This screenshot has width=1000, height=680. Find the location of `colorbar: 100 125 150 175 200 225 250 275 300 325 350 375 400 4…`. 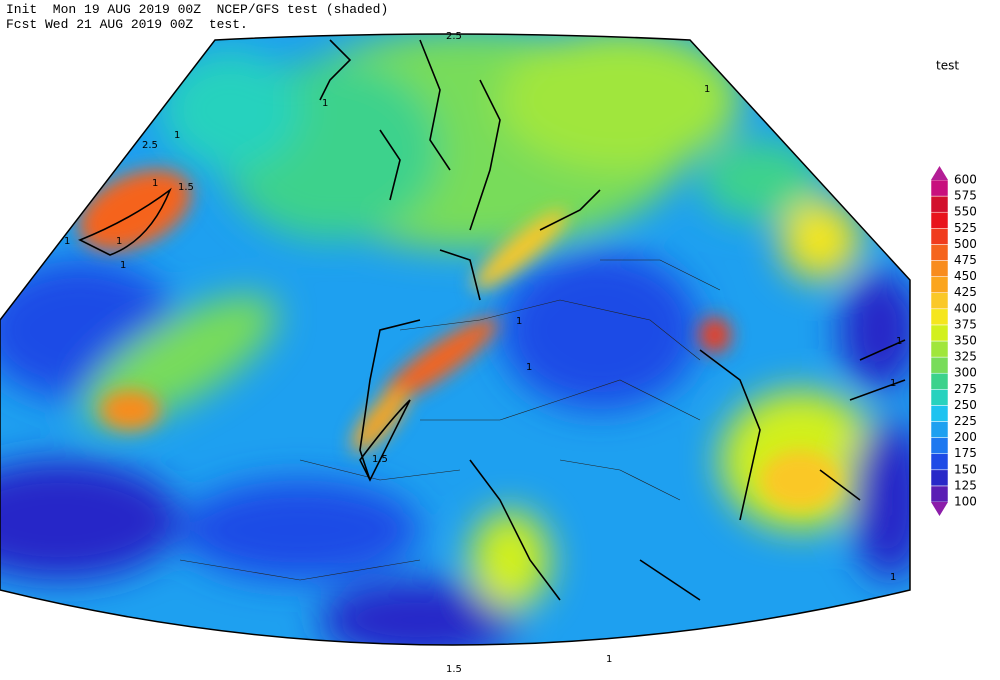

colorbar: 100 125 150 175 200 225 250 275 300 325 350 375 400 4… is located at coordinates (953, 341).